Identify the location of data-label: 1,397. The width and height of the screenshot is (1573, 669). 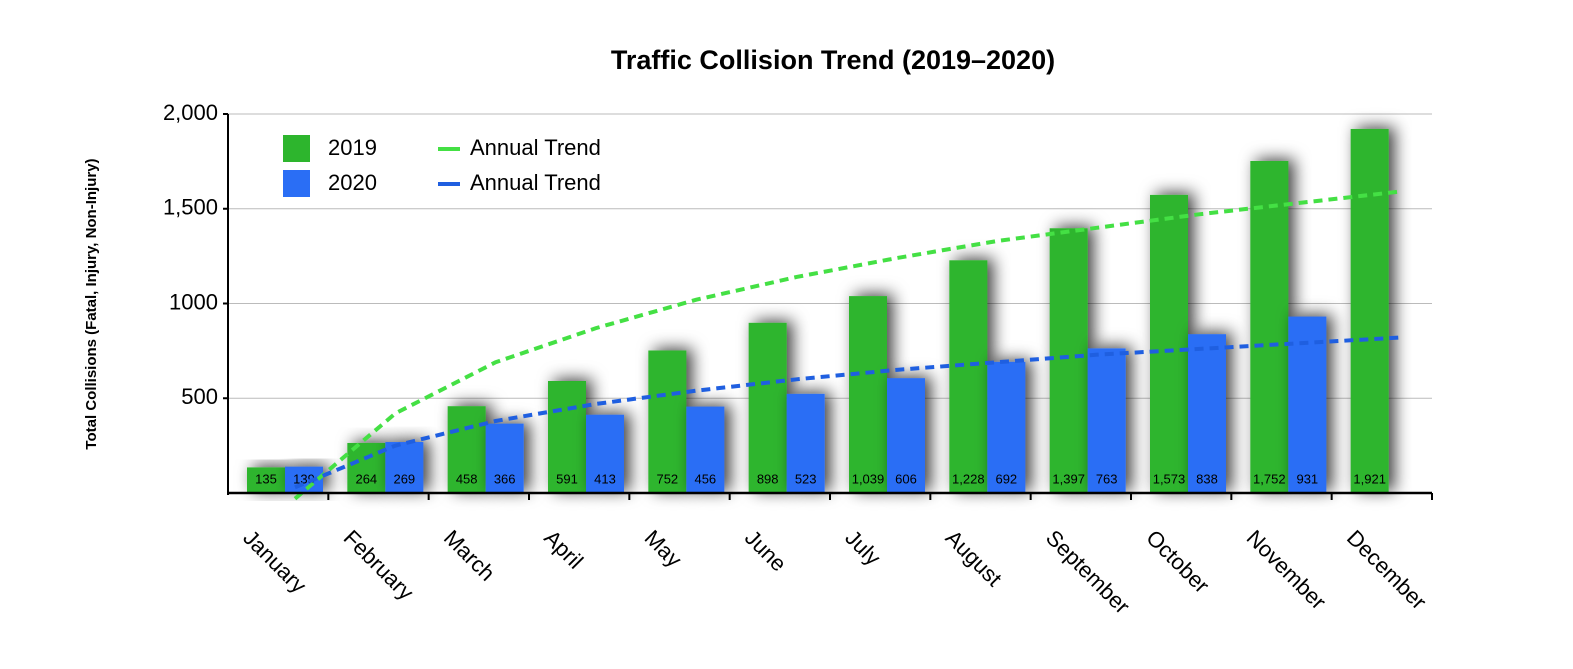
(1068, 478).